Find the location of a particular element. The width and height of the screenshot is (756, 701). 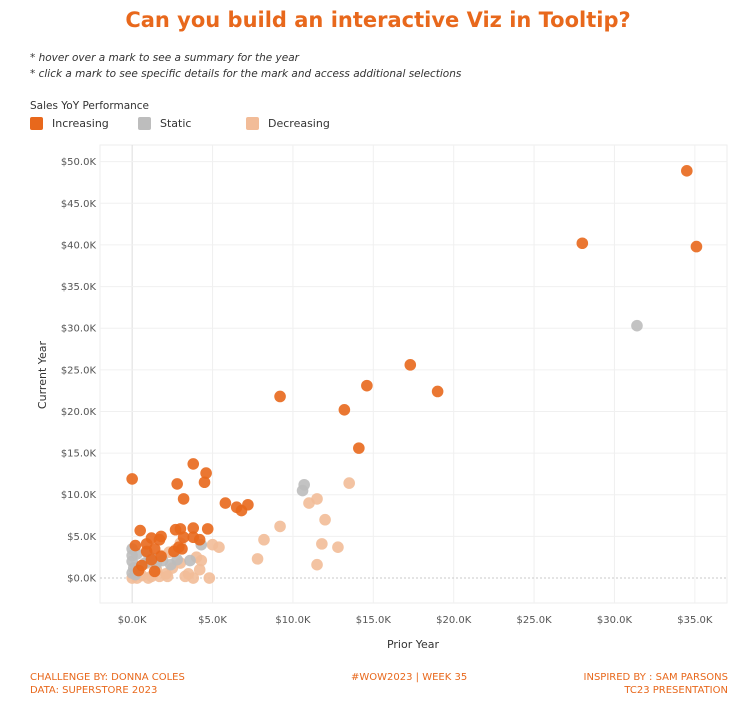

legend-label-static: Static is located at coordinates (176, 123).